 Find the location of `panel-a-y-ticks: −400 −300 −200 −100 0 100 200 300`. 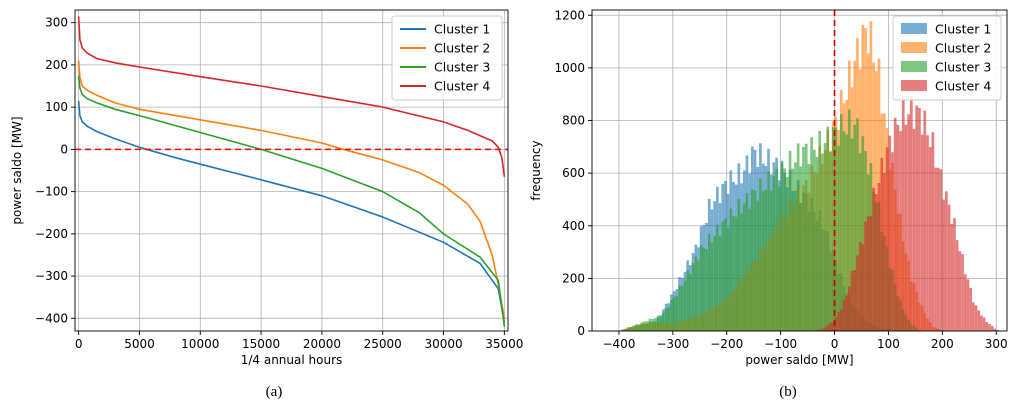

panel-a-y-ticks: −400 −300 −200 −100 0 100 200 300 is located at coordinates (55, 170).